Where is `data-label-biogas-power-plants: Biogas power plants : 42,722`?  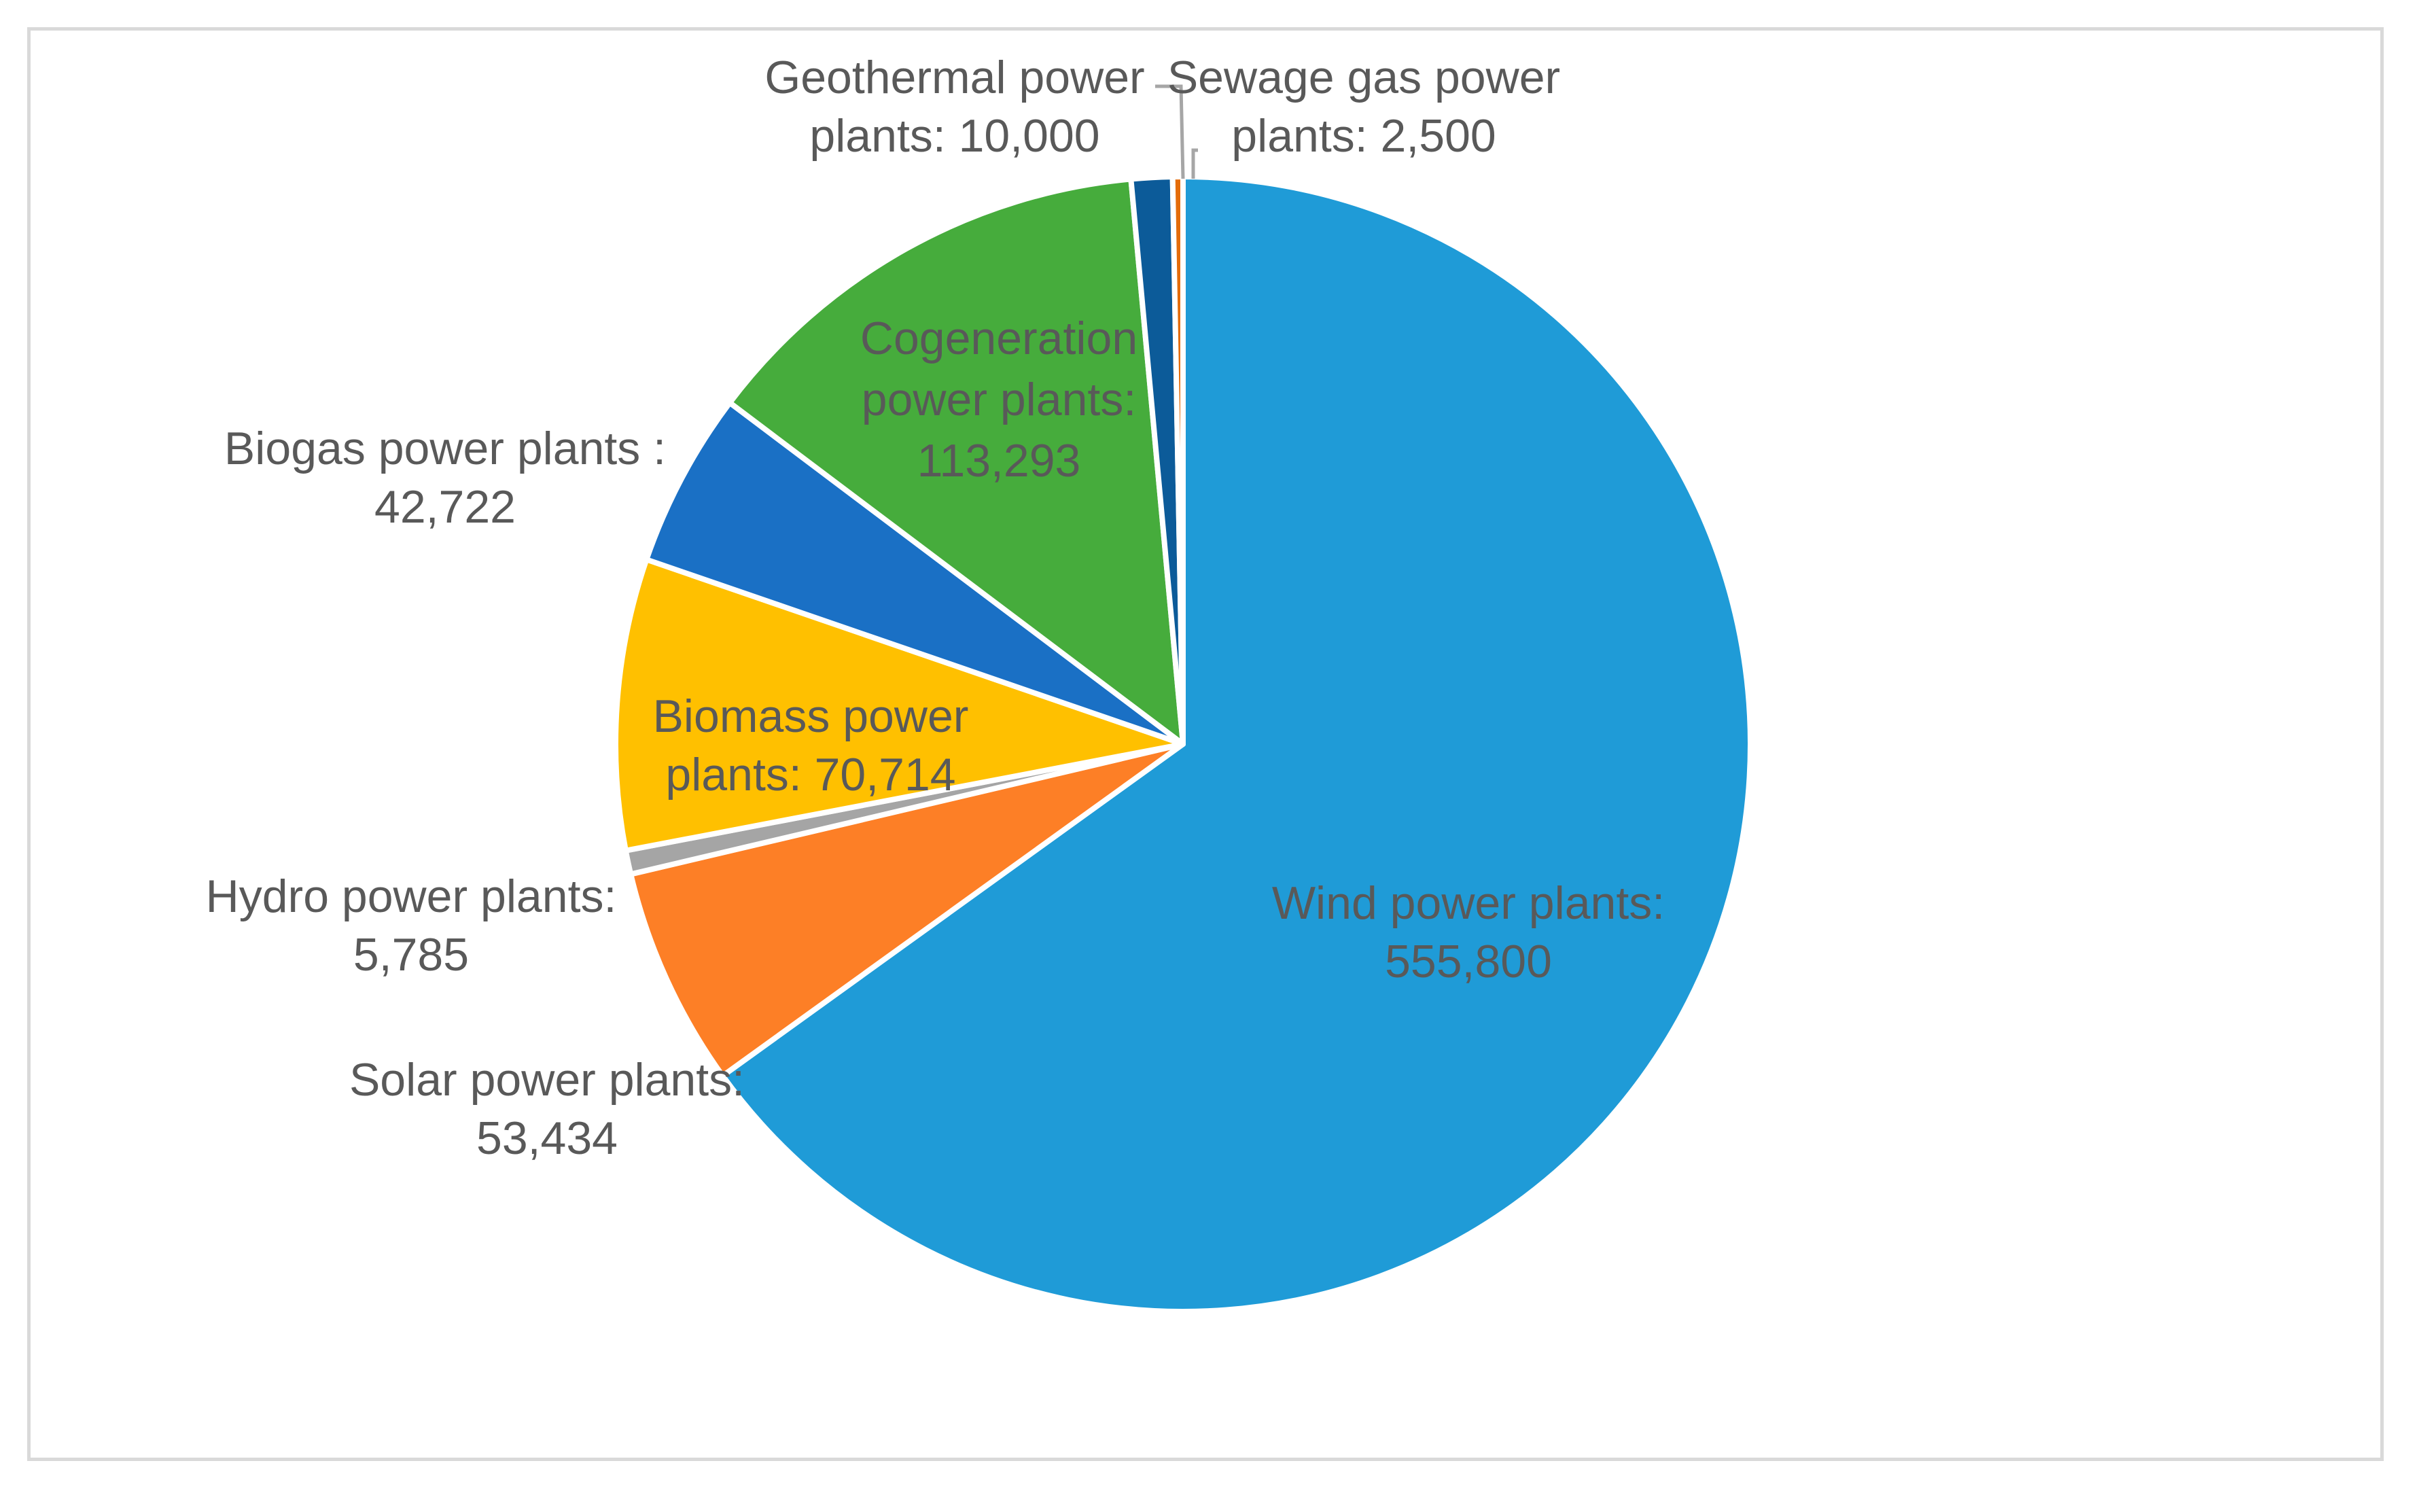 data-label-biogas-power-plants: Biogas power plants : 42,722 is located at coordinates (445, 478).